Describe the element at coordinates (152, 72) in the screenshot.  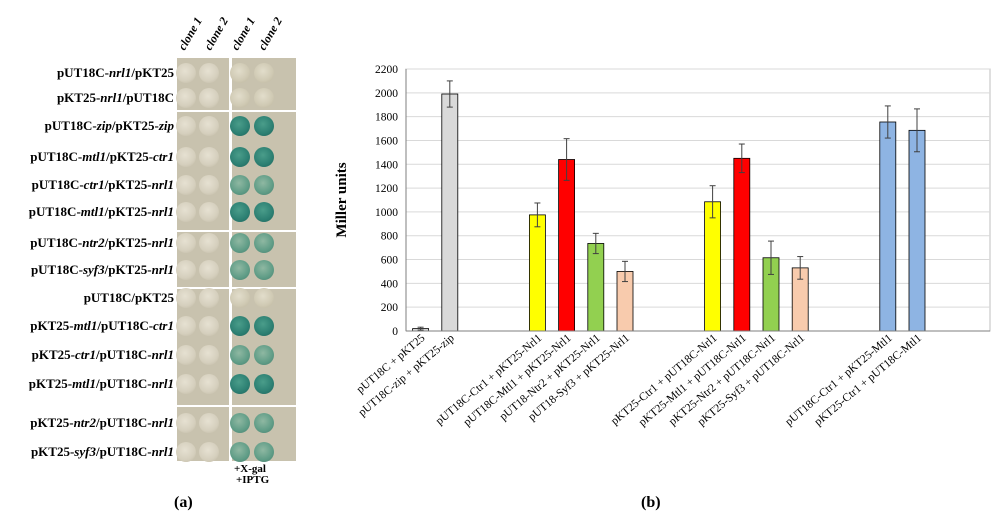
I see `plasmid-name: /pKT25` at that location.